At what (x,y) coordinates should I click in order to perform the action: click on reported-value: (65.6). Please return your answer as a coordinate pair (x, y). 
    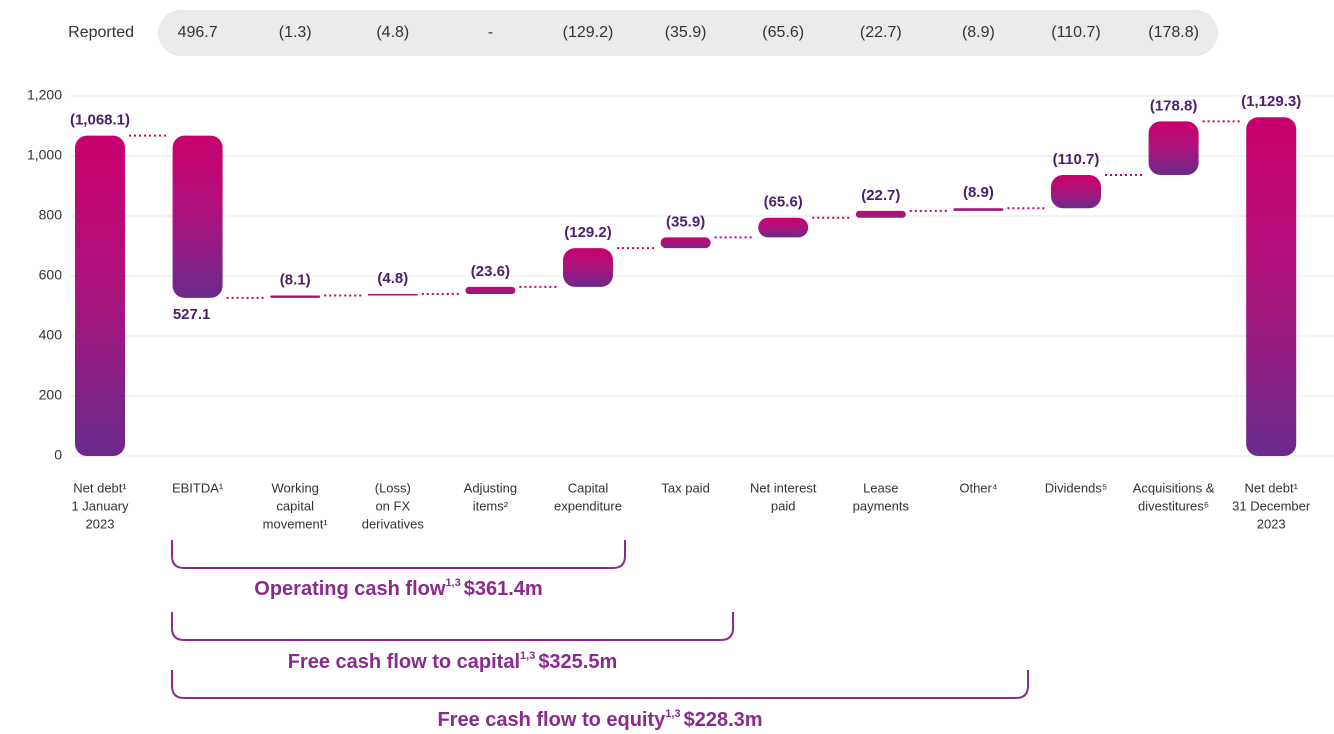
    Looking at the image, I should click on (783, 32).